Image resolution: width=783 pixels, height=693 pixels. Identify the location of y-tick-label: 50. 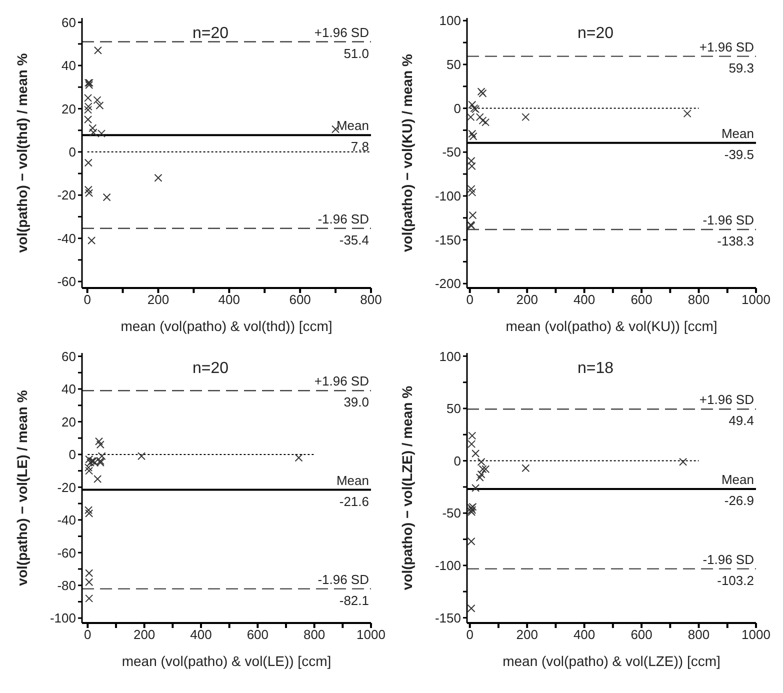
(453, 408).